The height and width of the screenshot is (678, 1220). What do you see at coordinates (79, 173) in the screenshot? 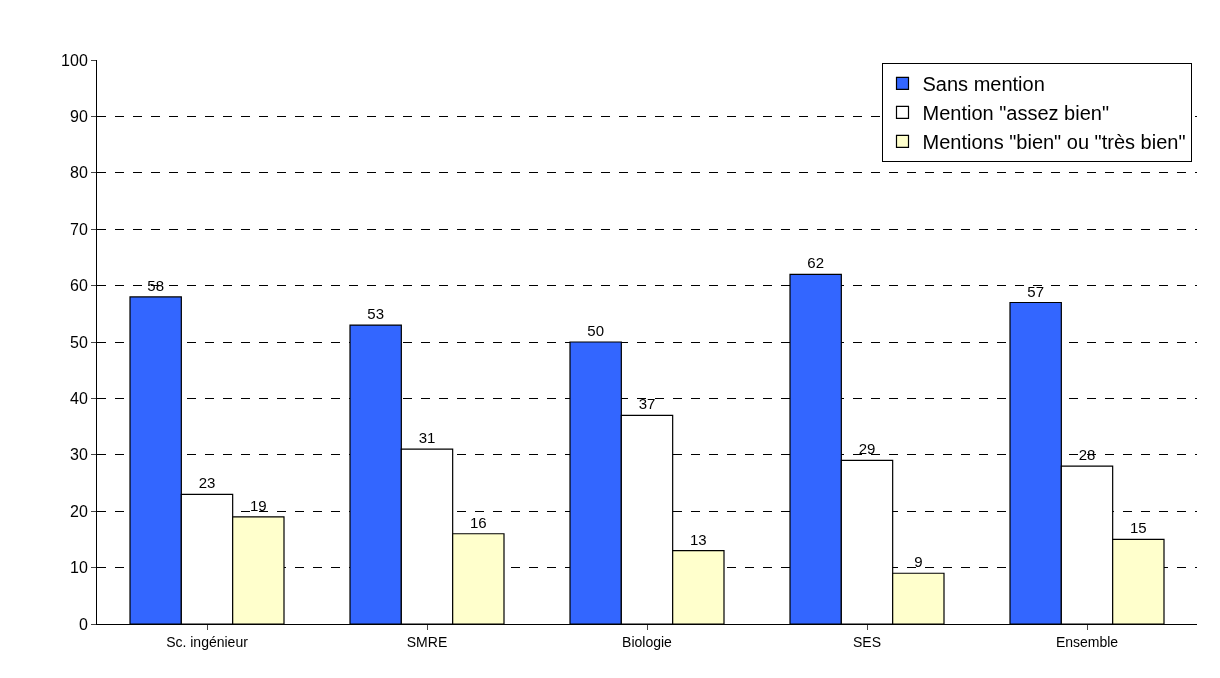
I see `y-tick-label: 80` at bounding box center [79, 173].